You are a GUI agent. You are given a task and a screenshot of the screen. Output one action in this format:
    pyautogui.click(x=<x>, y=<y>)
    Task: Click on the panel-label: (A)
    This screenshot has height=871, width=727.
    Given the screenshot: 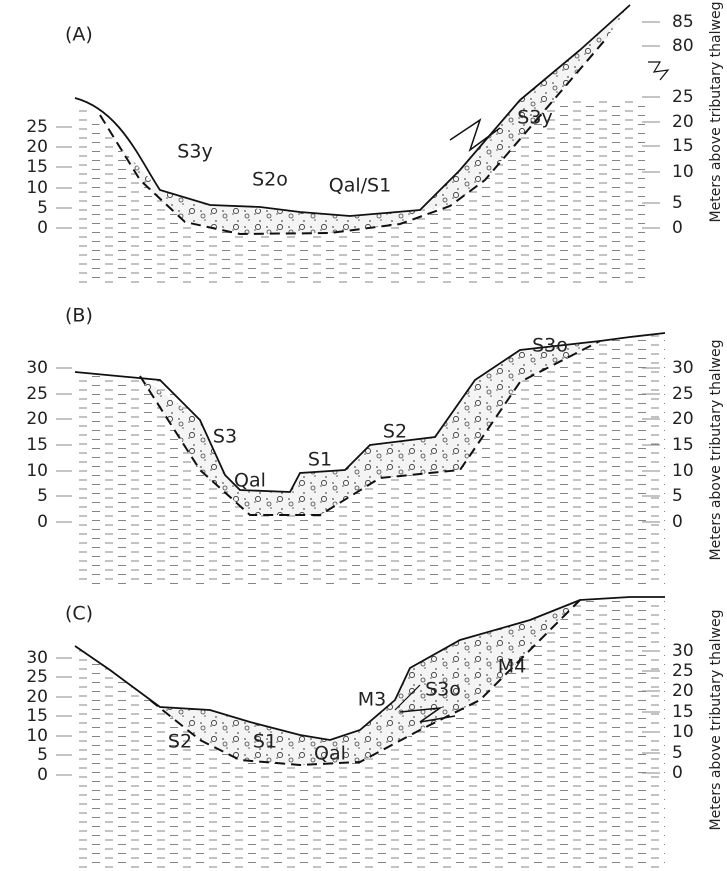 What is the action you would take?
    pyautogui.click(x=79, y=35)
    